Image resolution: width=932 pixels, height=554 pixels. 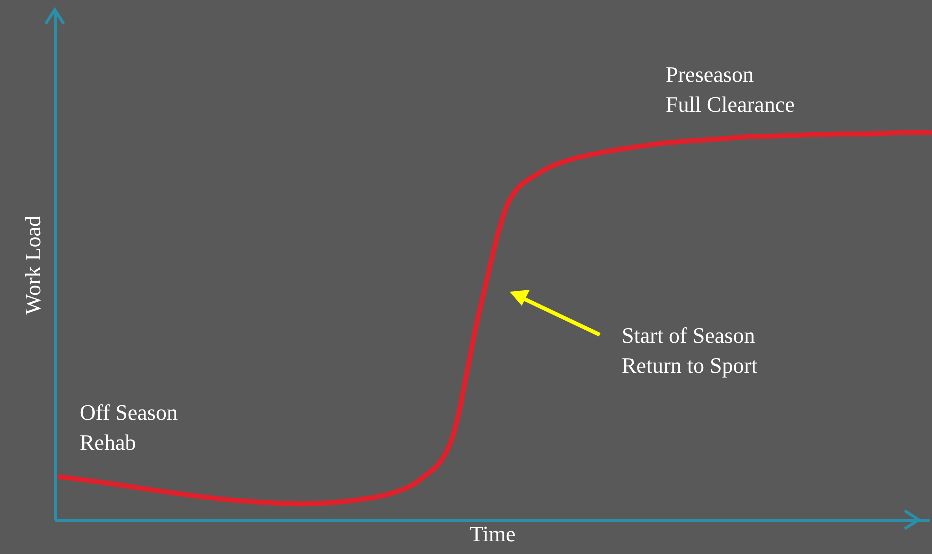 What do you see at coordinates (730, 90) in the screenshot?
I see `text: Preseason Full Clearance` at bounding box center [730, 90].